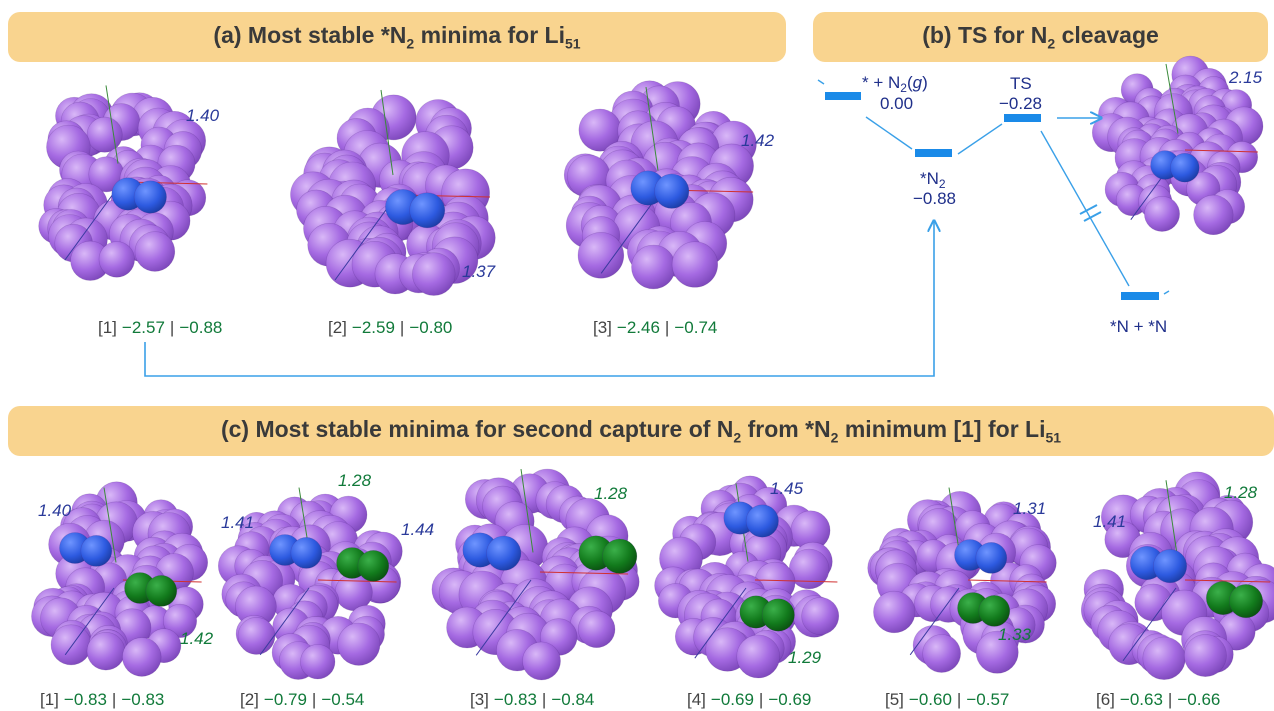 The image size is (1274, 711). Describe the element at coordinates (896, 103) in the screenshot. I see `gas-state-energy: 0.00` at that location.